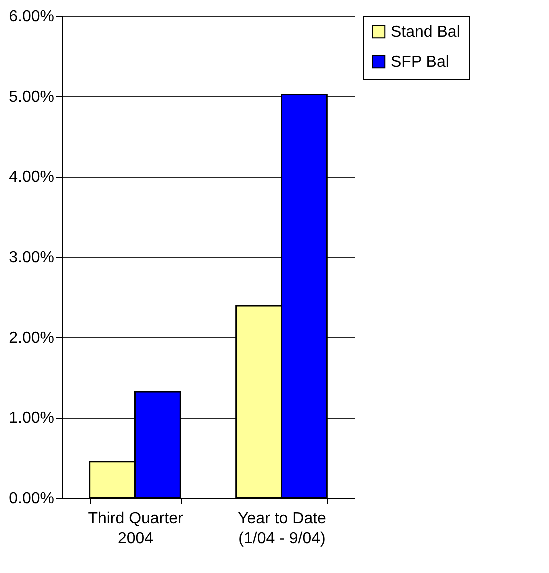 The image size is (549, 573). What do you see at coordinates (31, 17) in the screenshot?
I see `y-tick-label: 6.00%` at bounding box center [31, 17].